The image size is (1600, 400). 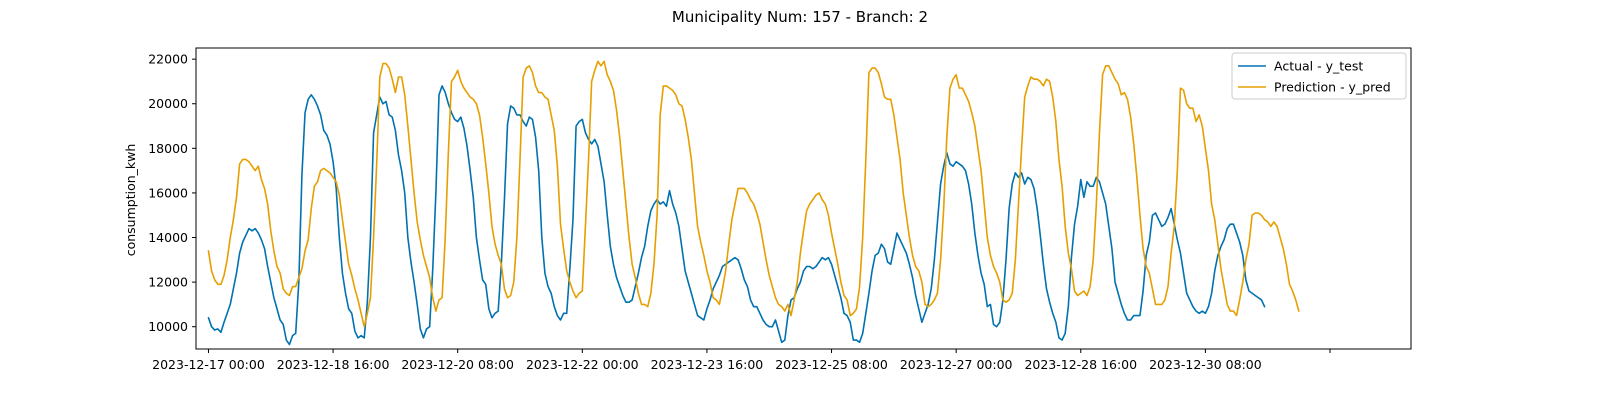 What do you see at coordinates (707, 364) in the screenshot?
I see `x-tick-label: 2023-12-23 16:00` at bounding box center [707, 364].